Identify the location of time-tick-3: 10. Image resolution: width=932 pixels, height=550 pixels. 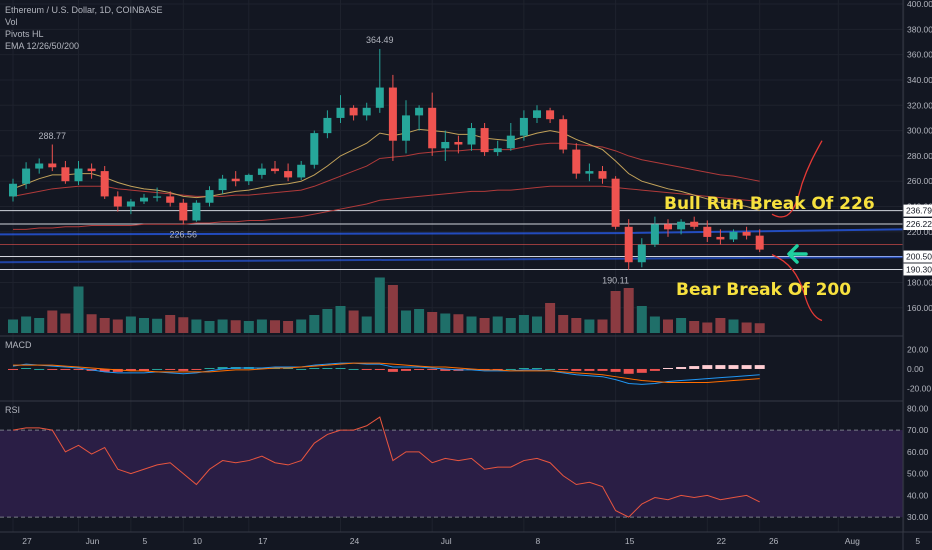
(198, 541).